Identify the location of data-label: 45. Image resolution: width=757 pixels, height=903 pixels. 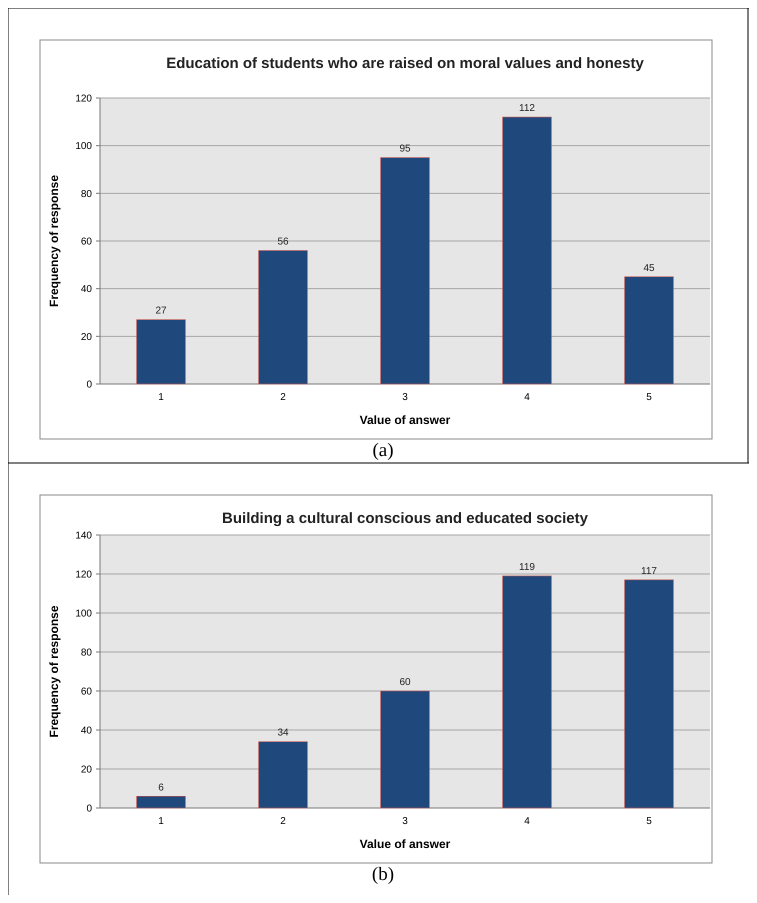
(649, 268).